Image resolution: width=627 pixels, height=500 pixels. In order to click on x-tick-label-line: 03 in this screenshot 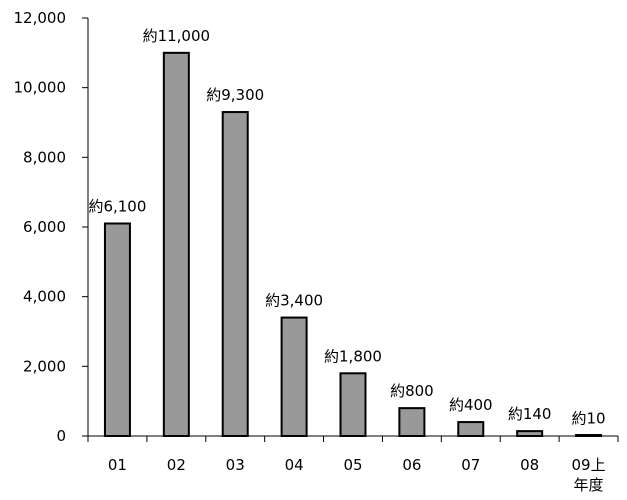, I will do `click(235, 465)`.